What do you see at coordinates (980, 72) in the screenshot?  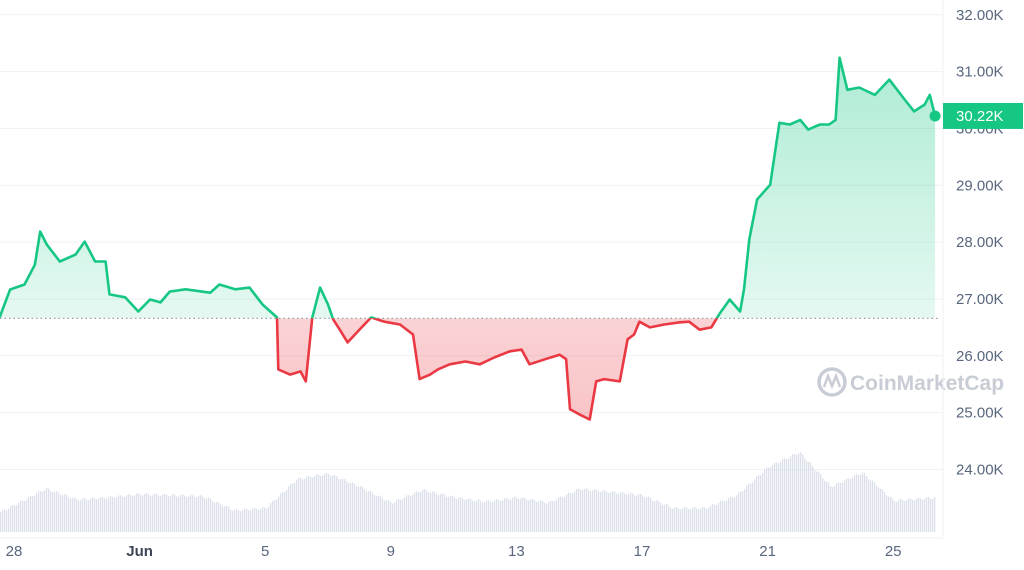 I see `y-tick-label: 31.00K` at bounding box center [980, 72].